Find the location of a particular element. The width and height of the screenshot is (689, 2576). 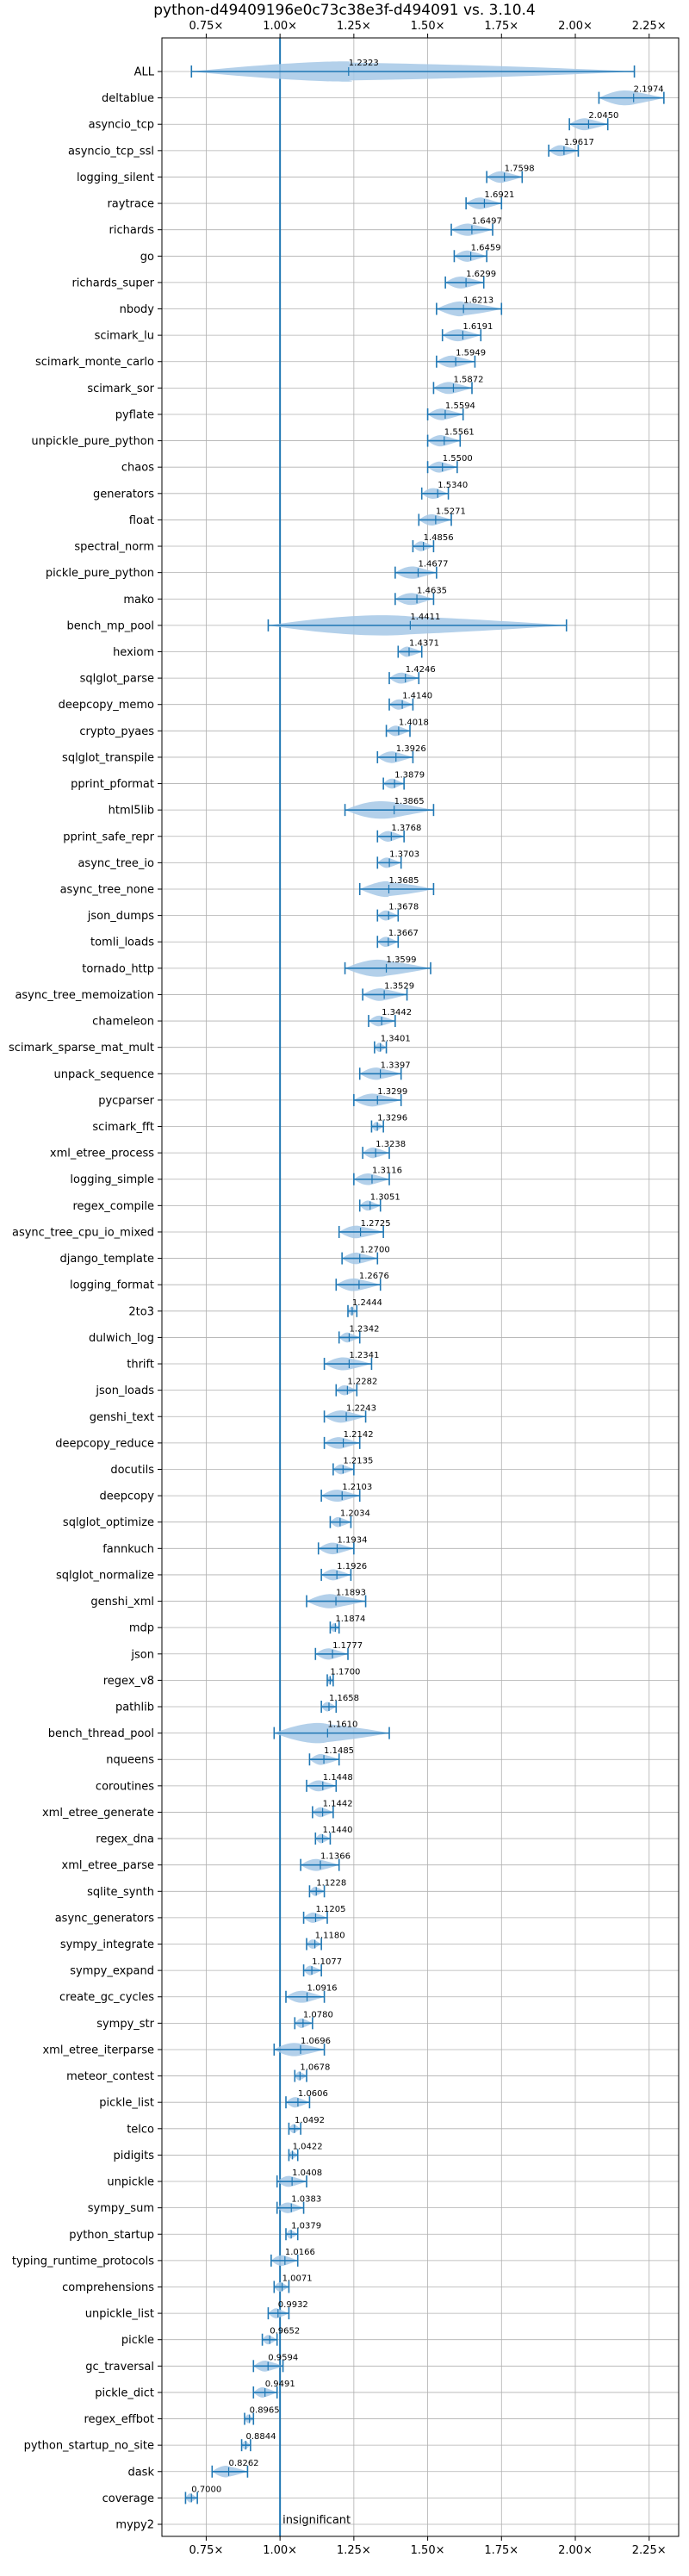

value-label: 1.1228 is located at coordinates (331, 1883).